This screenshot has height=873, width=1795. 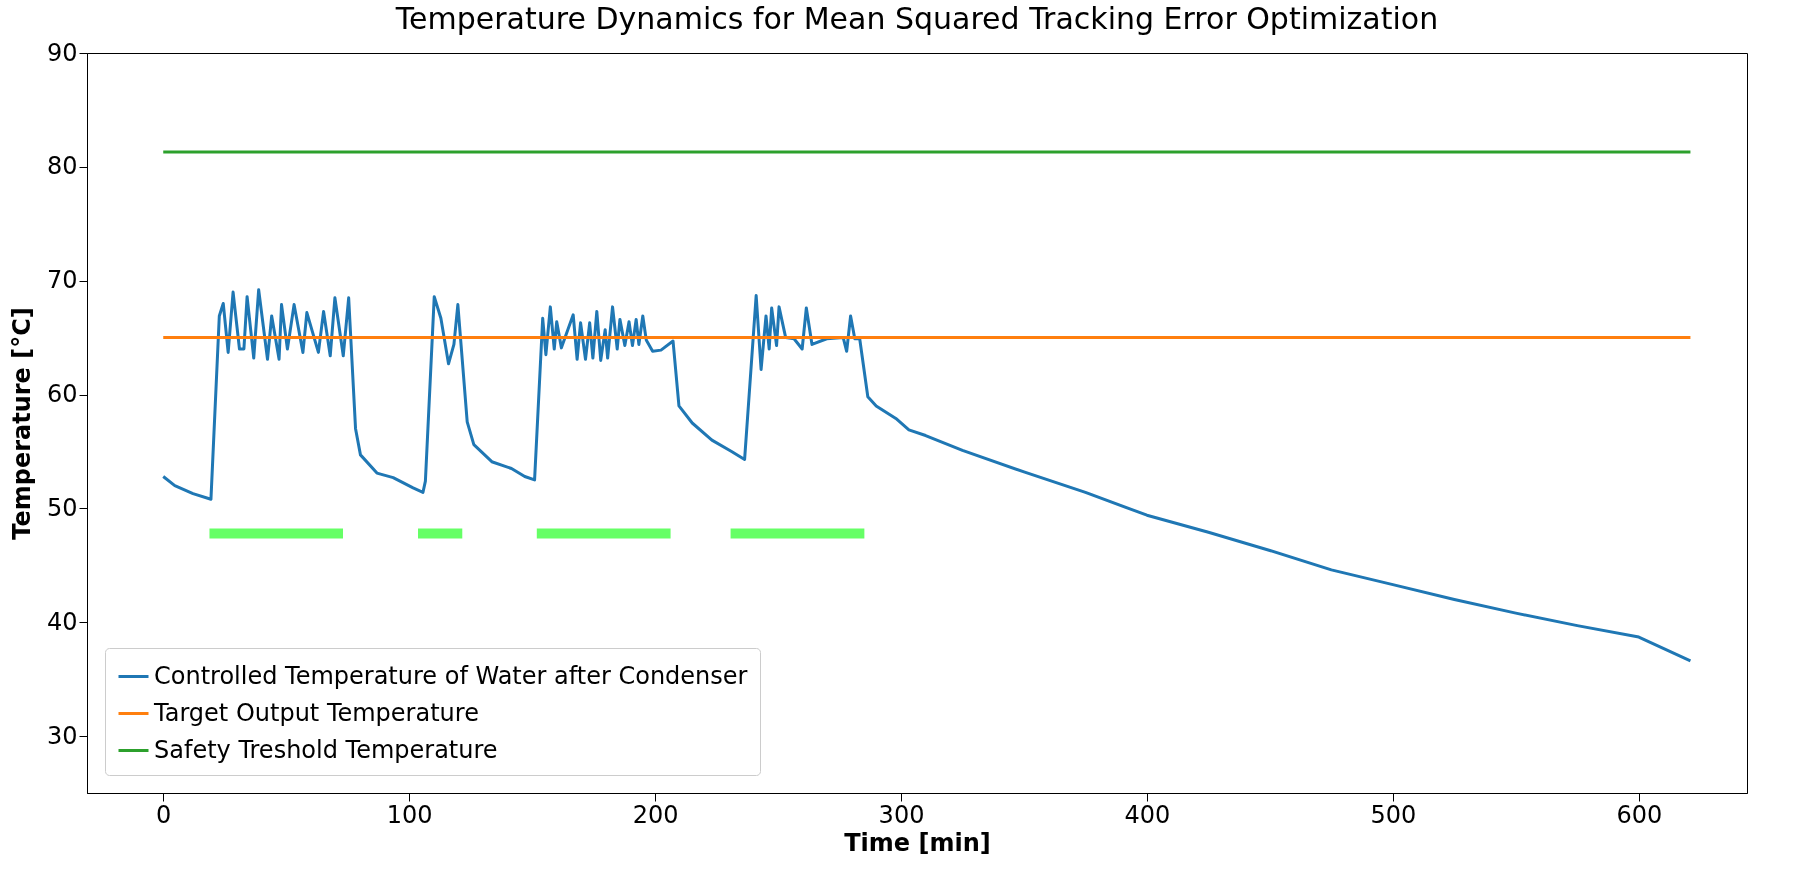 What do you see at coordinates (62, 280) in the screenshot?
I see `y-tick-label: 70` at bounding box center [62, 280].